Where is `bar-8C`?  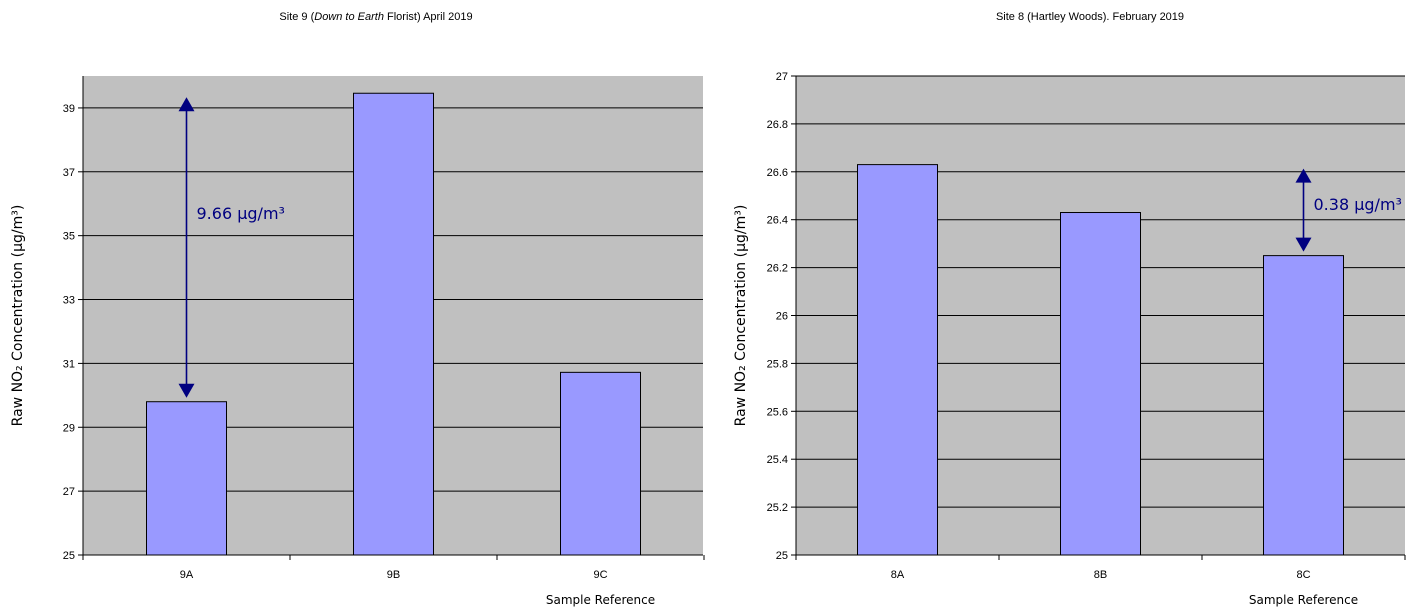 bar-8C is located at coordinates (1303, 405).